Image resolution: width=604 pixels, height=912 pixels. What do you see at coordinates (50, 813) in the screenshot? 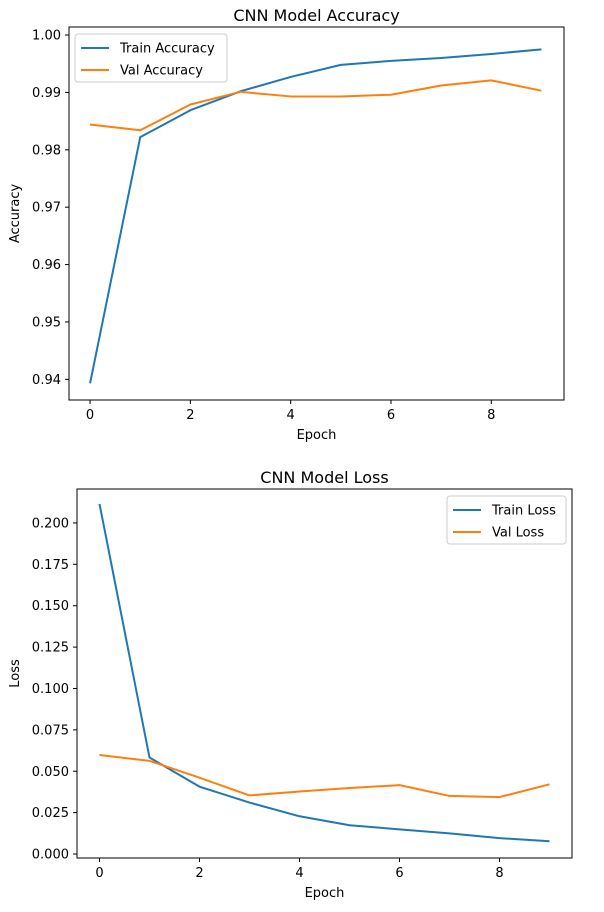
I see `y-tick-label: 0.025` at bounding box center [50, 813].